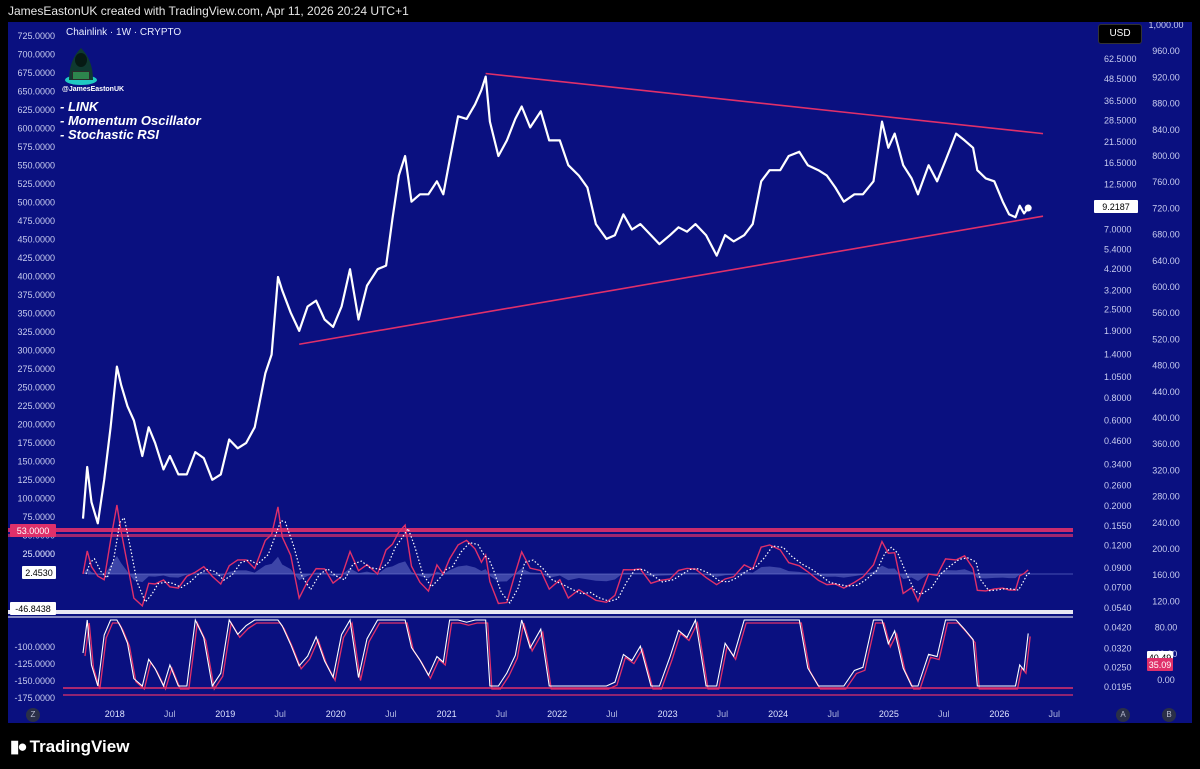  Describe the element at coordinates (1165, 26) in the screenshot. I see `far-tick-label: 1,000.00` at that location.